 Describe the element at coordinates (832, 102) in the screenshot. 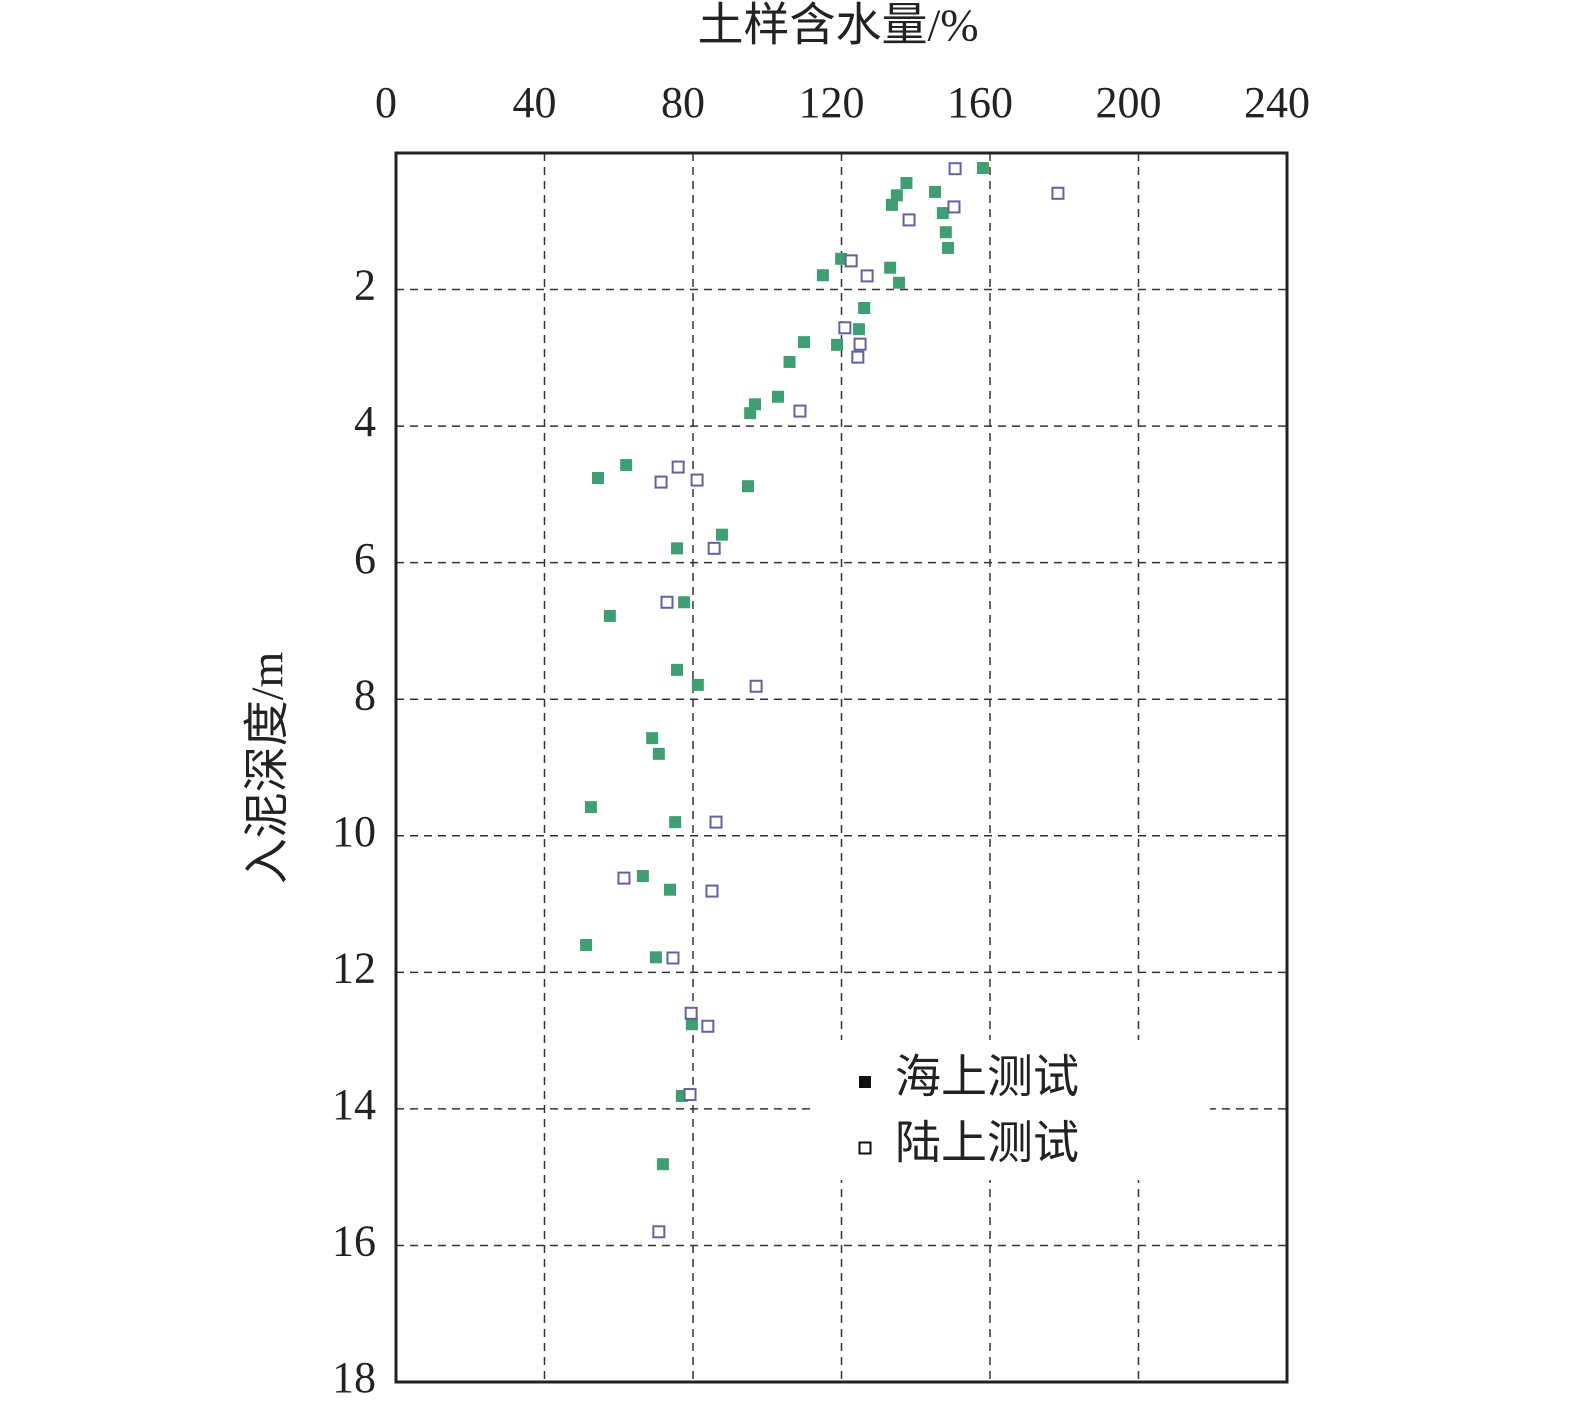

I see `x-tick-label: 120` at that location.